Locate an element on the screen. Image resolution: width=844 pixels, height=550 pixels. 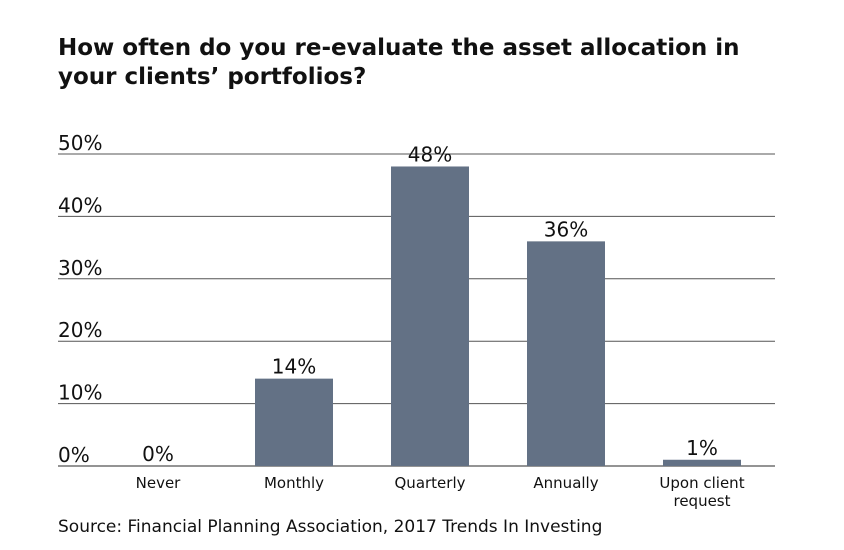
data-label: 48% is located at coordinates (430, 154).